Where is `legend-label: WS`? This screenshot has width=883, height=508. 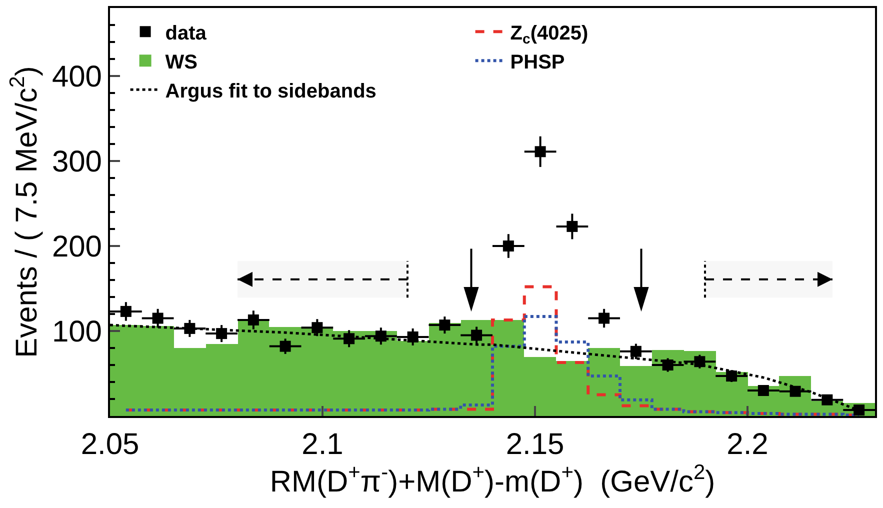 legend-label: WS is located at coordinates (181, 62).